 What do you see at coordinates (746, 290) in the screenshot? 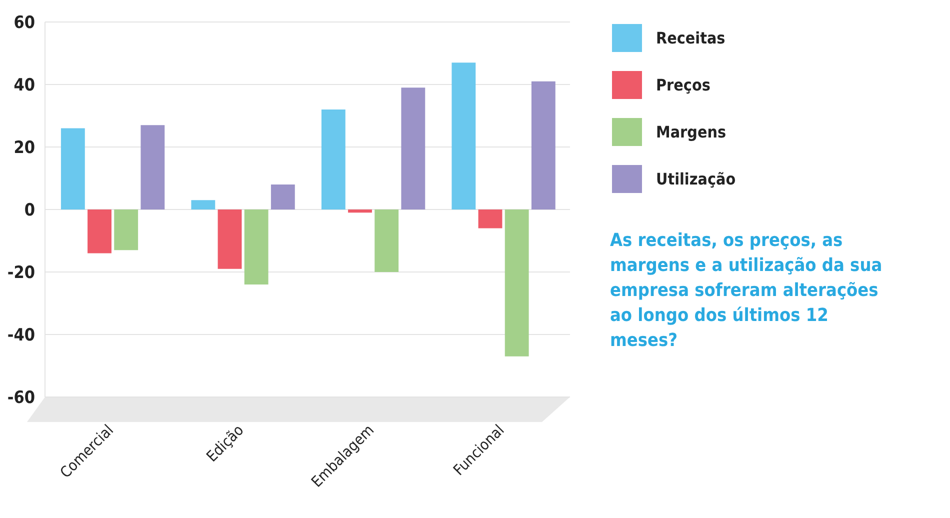
I see `text: As receitas, os preços, as margens e a utilização da sua empresa sofreram alterações ao longo dos últimos 12 meses?` at bounding box center [746, 290].